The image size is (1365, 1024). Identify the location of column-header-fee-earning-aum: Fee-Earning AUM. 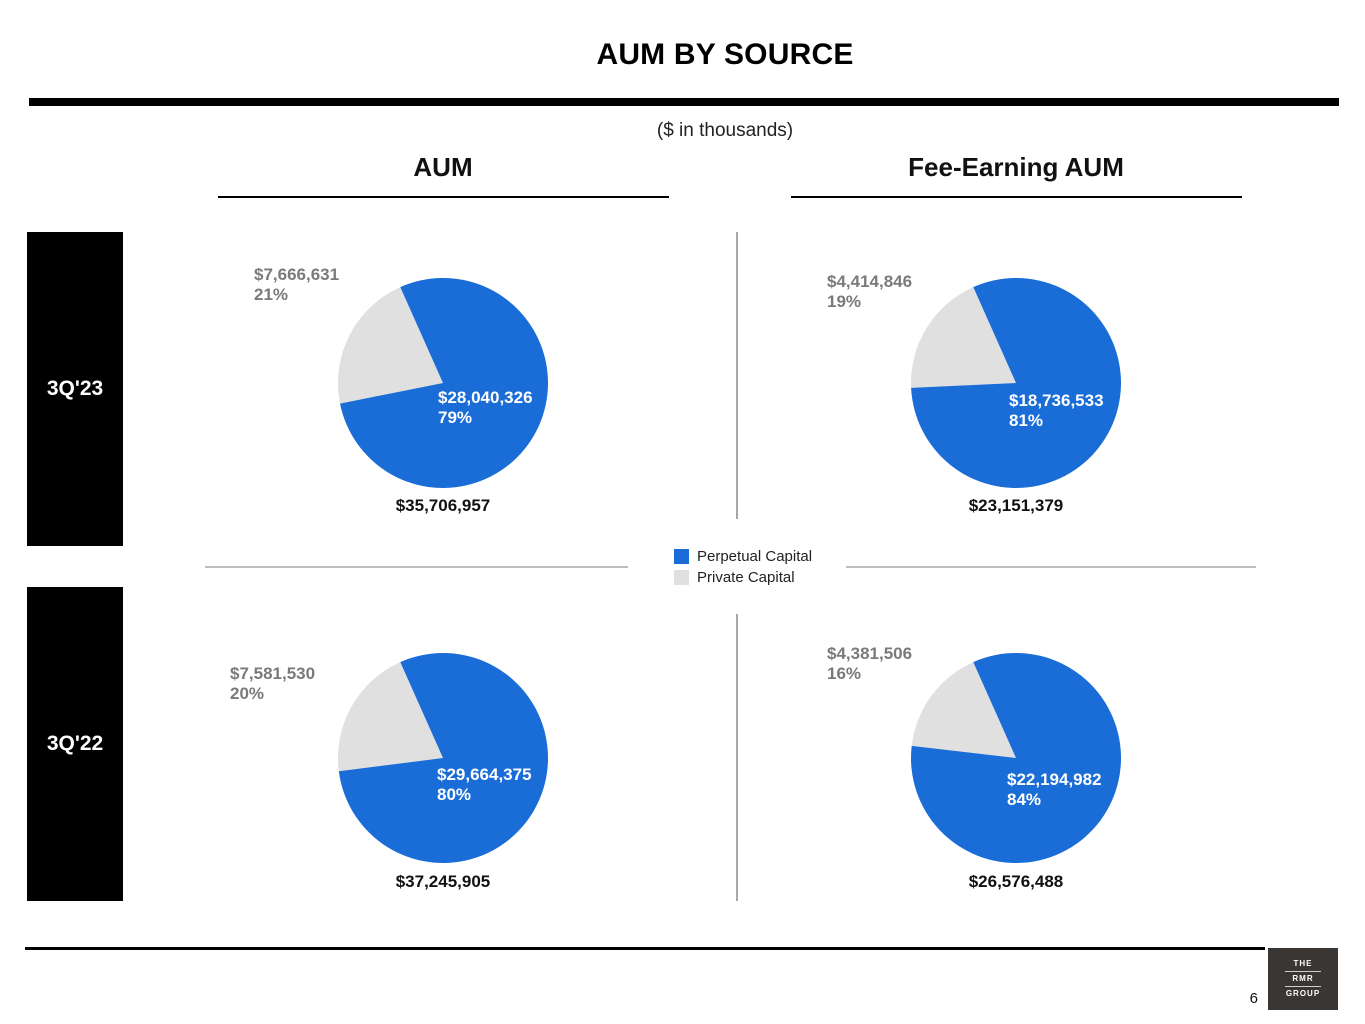
(1016, 167).